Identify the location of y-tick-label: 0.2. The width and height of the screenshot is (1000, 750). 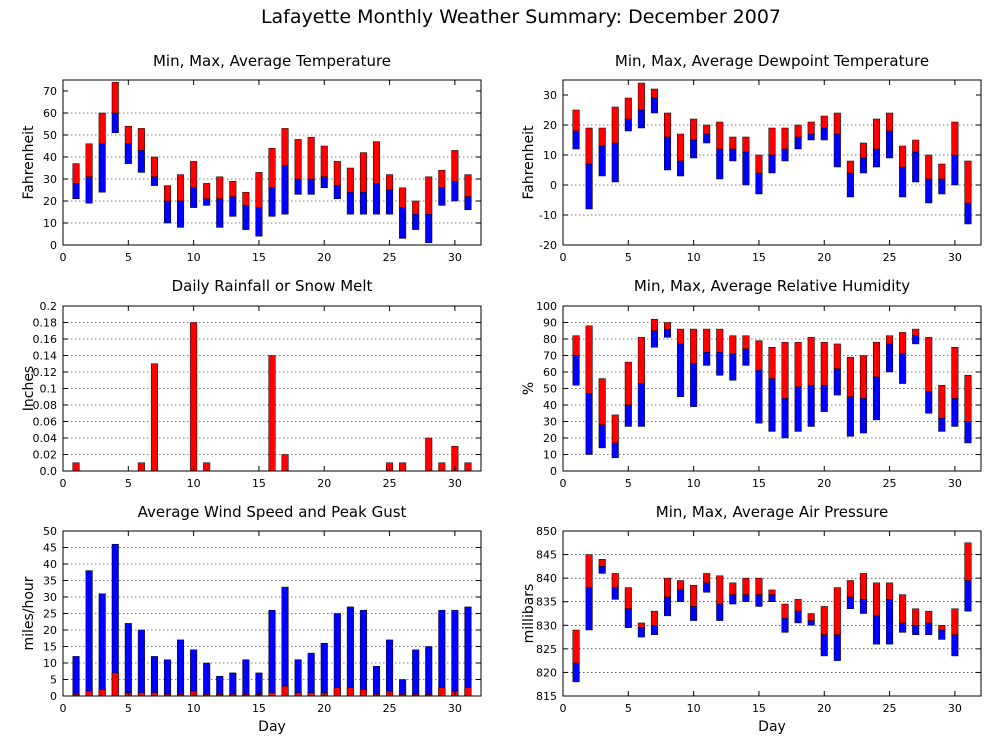
(49, 306).